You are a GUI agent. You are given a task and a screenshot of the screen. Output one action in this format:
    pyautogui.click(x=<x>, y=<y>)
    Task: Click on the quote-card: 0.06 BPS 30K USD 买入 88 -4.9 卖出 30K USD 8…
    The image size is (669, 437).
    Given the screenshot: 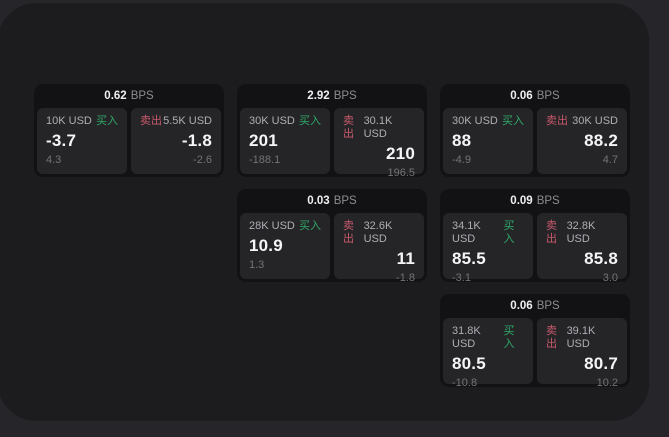 What is the action you would take?
    pyautogui.click(x=535, y=130)
    